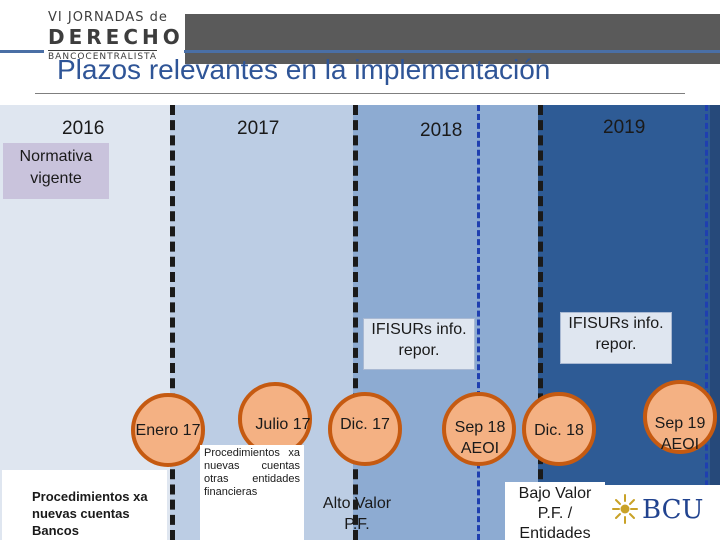 The width and height of the screenshot is (720, 544). Describe the element at coordinates (540, 322) in the screenshot. I see `separator-2018-2019` at that location.